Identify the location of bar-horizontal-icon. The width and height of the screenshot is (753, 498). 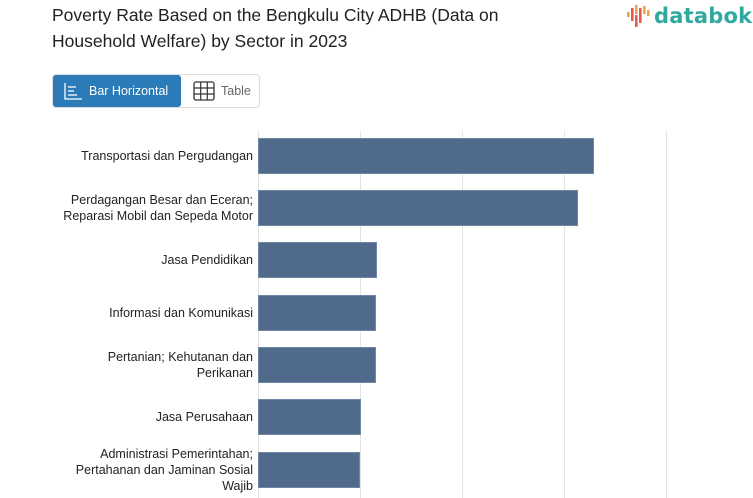
(73, 91).